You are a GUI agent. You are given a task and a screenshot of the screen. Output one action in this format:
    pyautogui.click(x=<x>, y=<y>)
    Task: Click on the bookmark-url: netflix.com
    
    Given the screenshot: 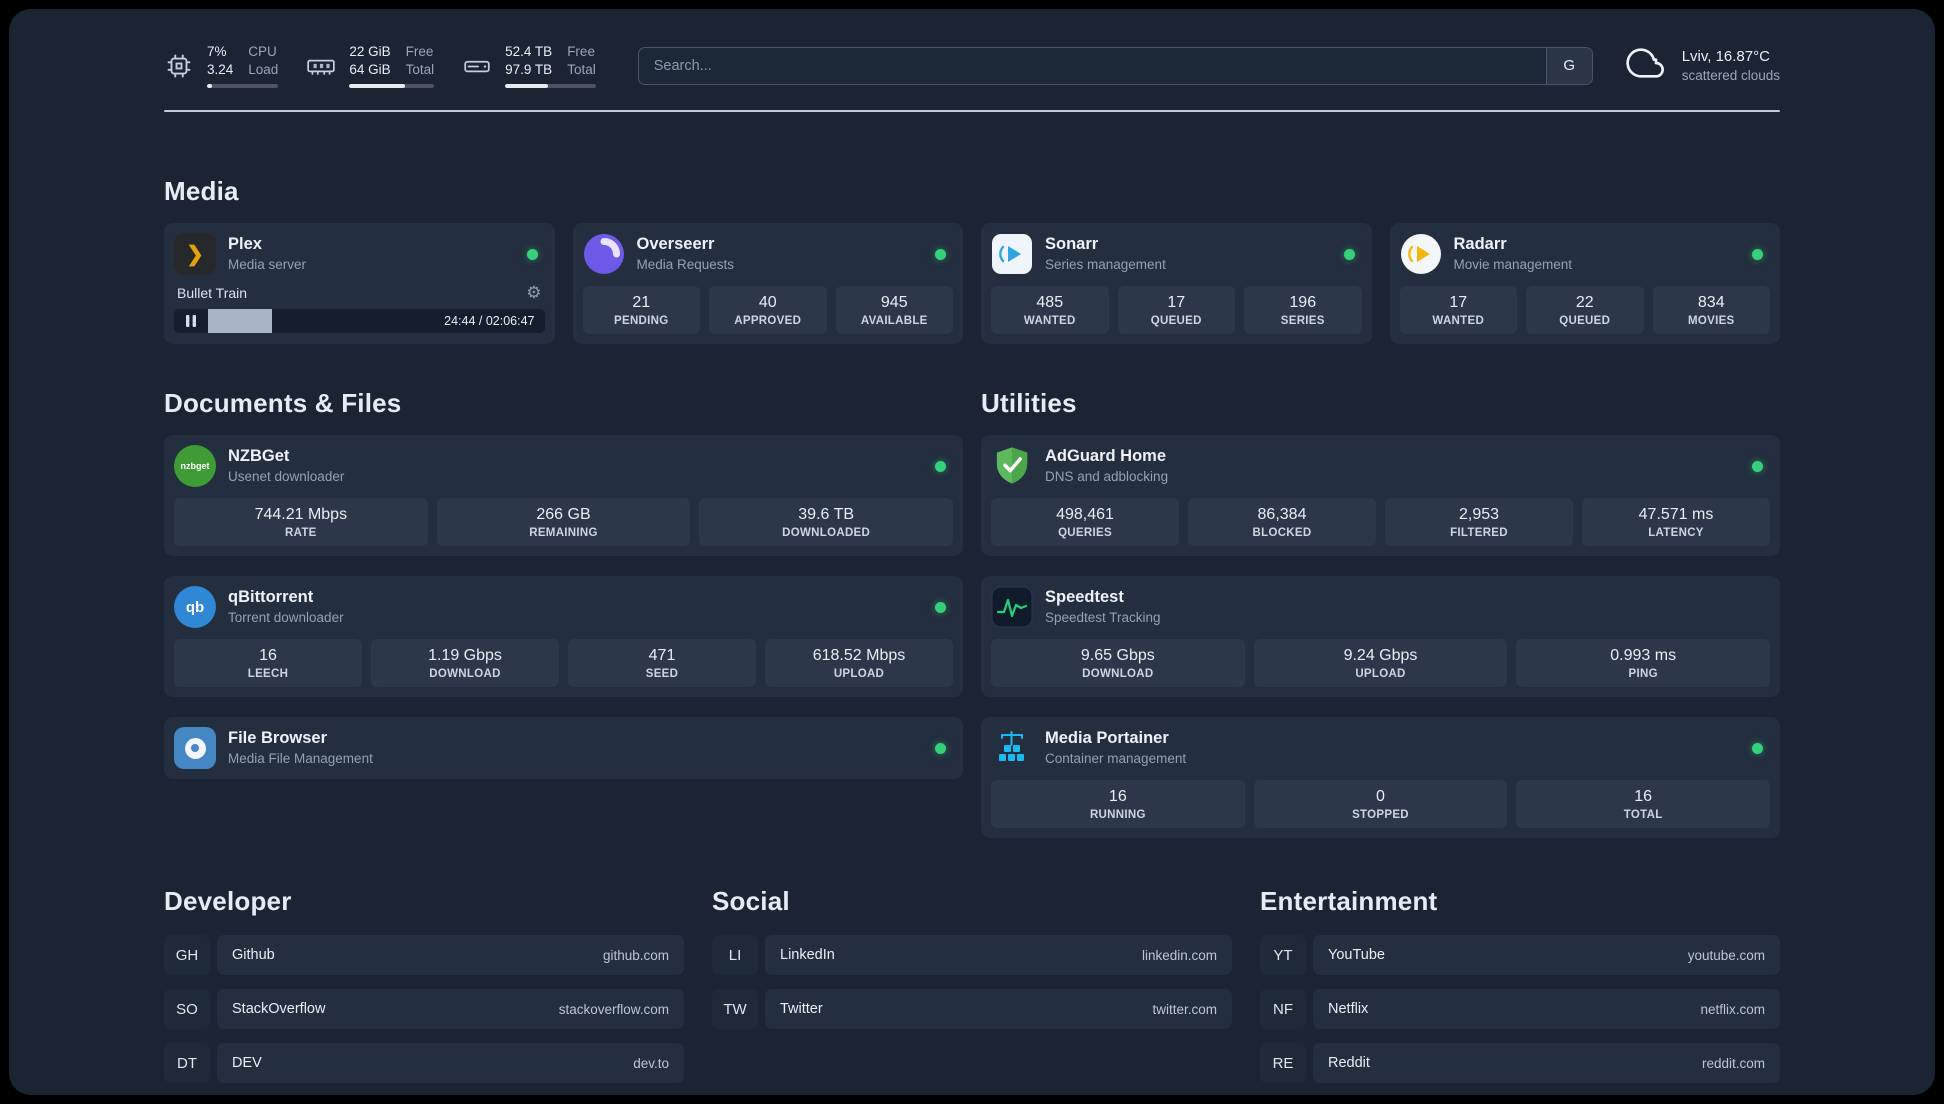 What is the action you would take?
    pyautogui.click(x=1732, y=1009)
    